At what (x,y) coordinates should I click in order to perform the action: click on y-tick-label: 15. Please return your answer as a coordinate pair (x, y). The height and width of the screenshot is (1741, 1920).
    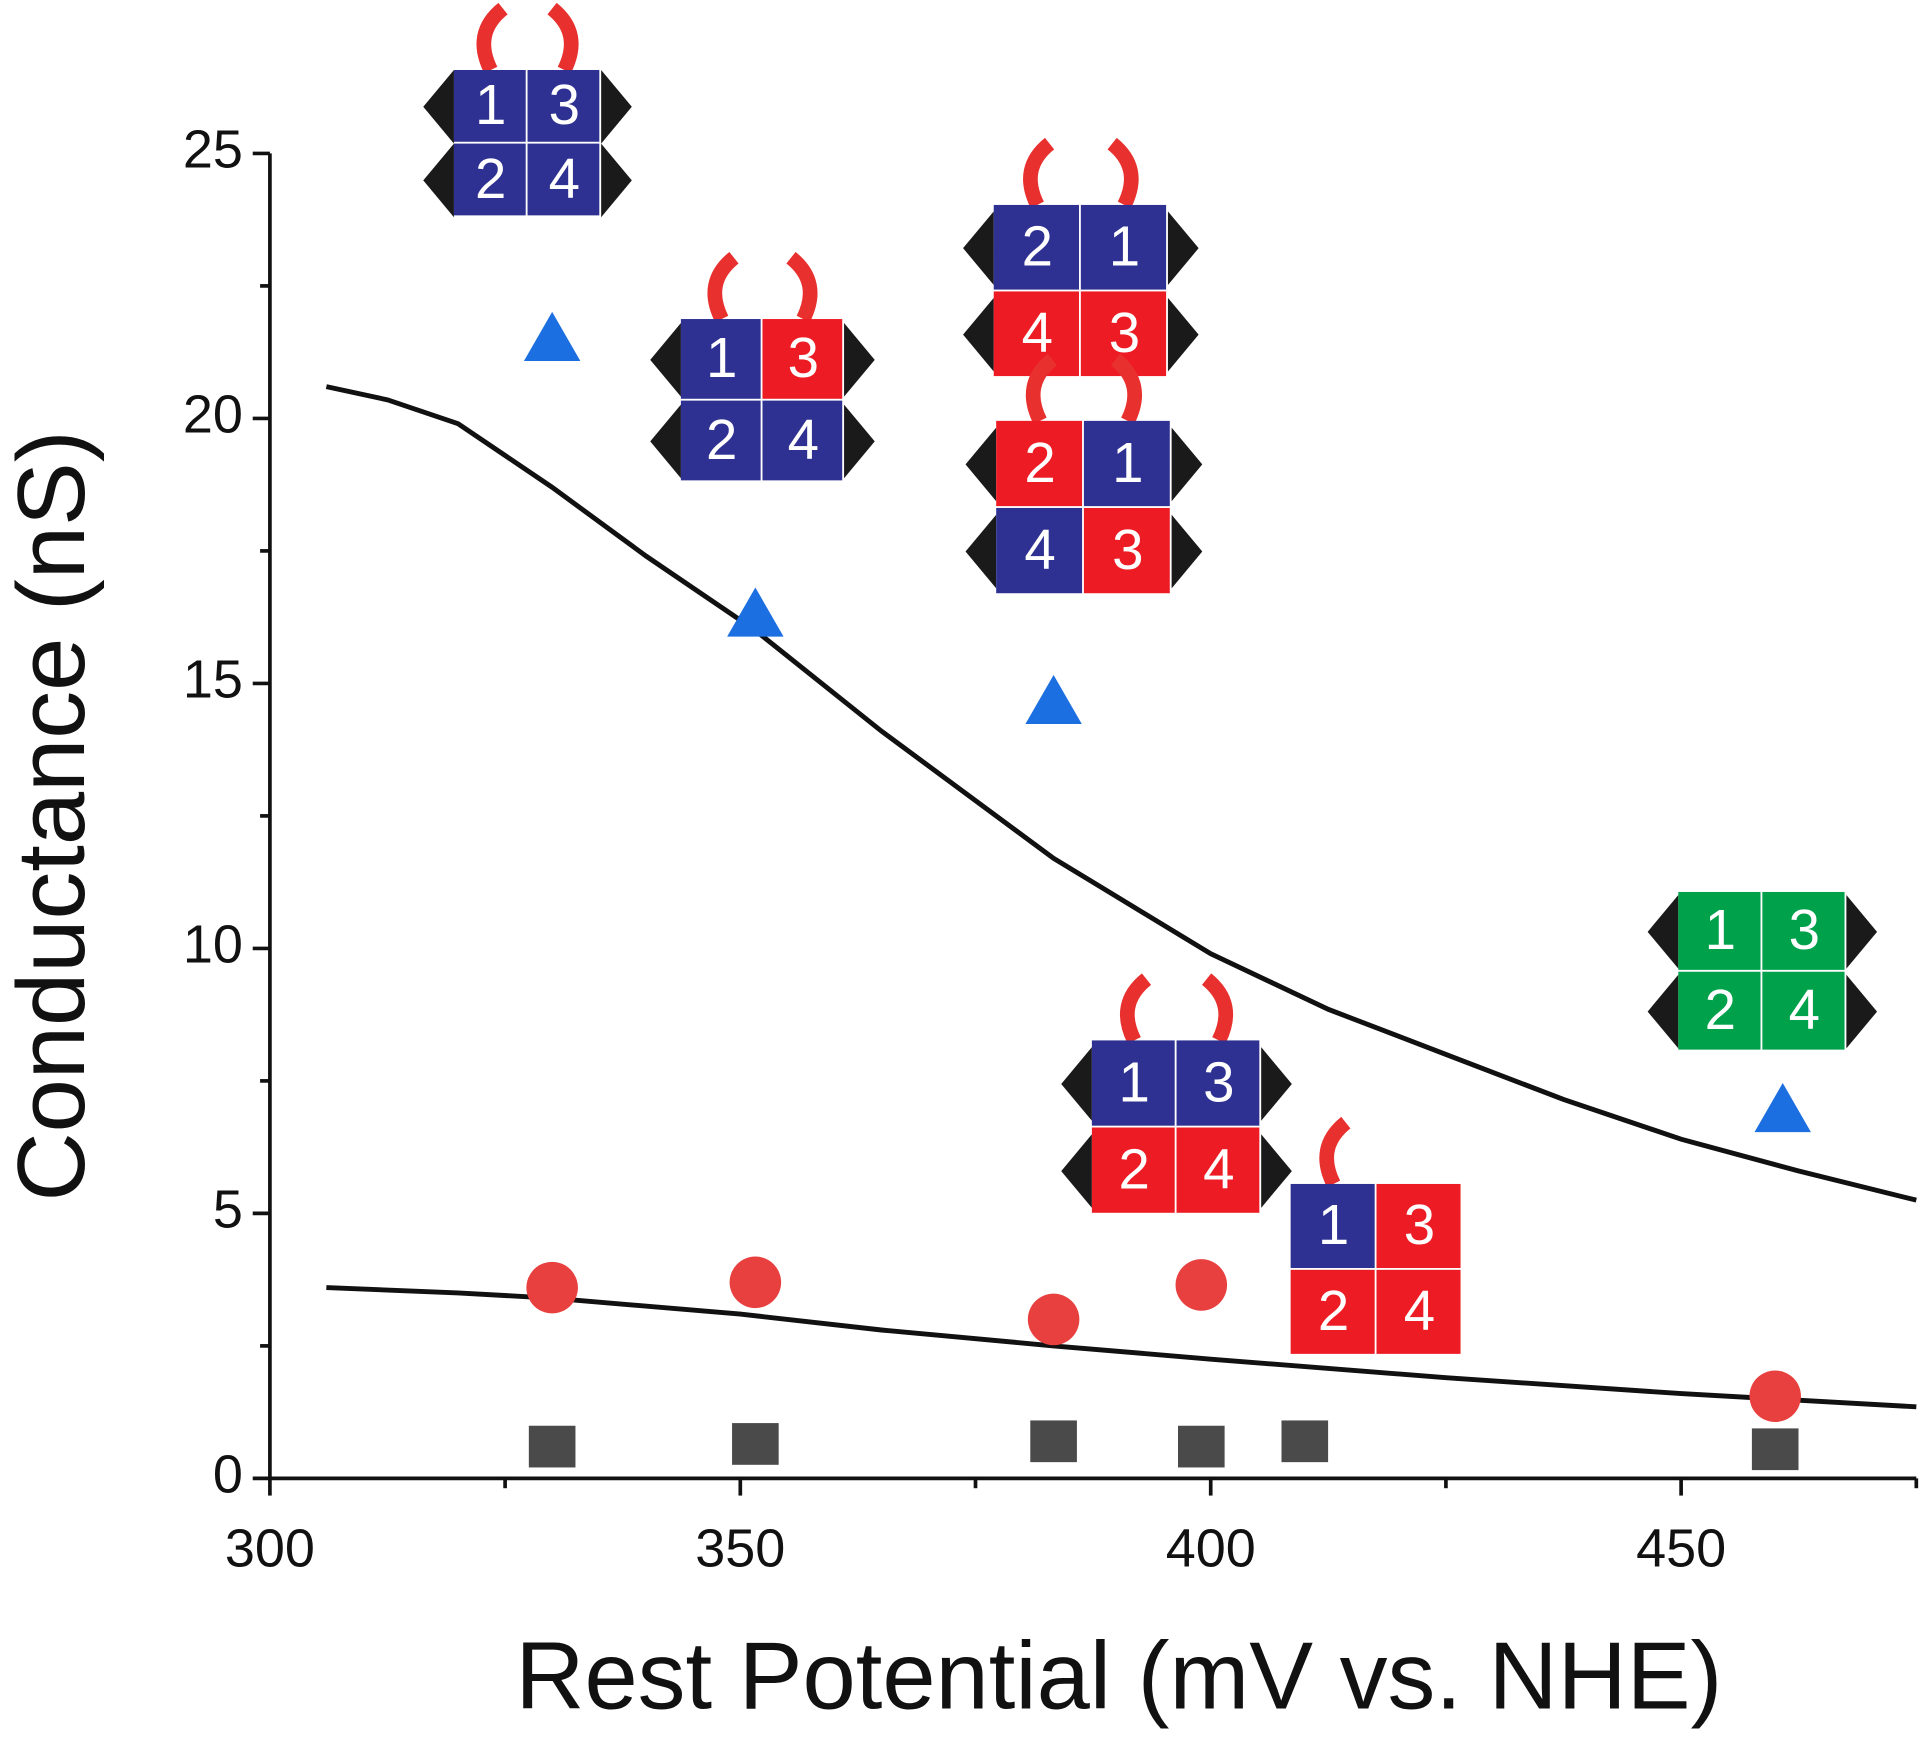
    Looking at the image, I should click on (213, 680).